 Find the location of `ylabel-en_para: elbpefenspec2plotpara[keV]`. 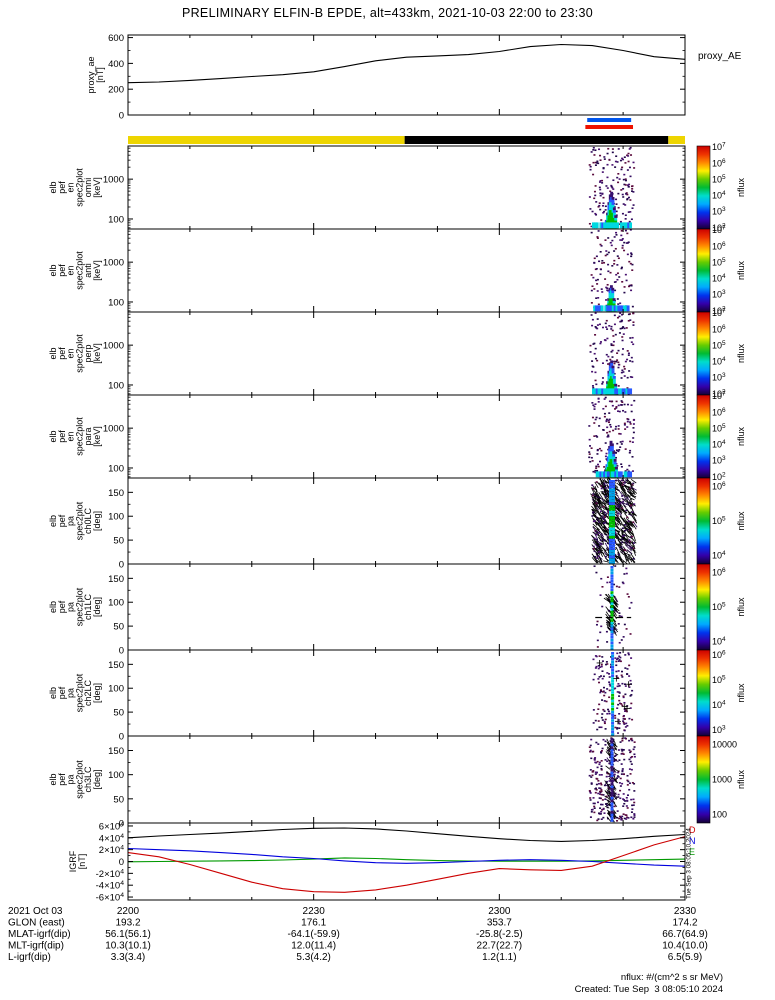

ylabel-en_para: elbpefenspec2plotpara[keV] is located at coordinates (75, 436).